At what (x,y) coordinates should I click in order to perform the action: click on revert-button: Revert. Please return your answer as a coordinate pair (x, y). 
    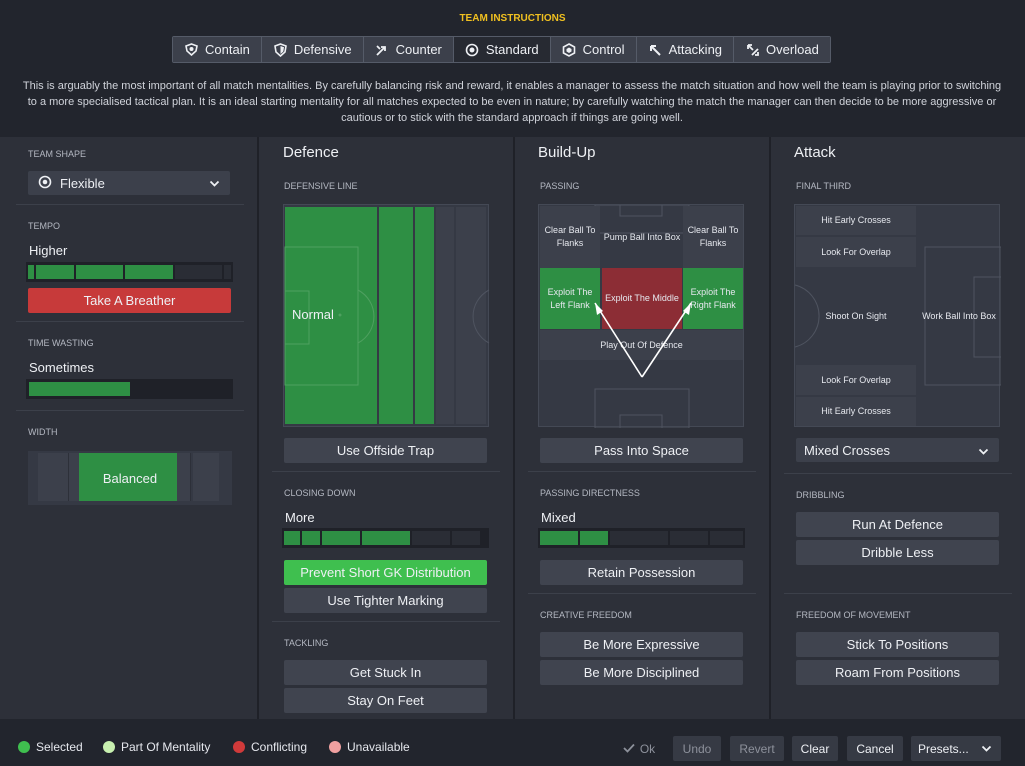
    Looking at the image, I should click on (757, 748).